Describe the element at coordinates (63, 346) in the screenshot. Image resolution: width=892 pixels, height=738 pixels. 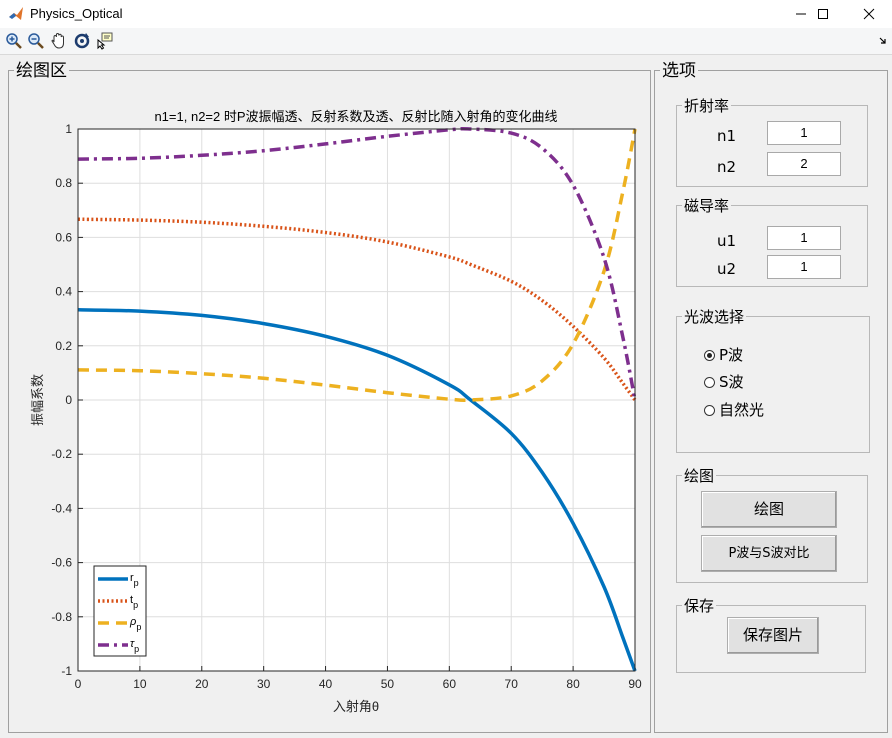
I see `y-tick-label: 0.2` at that location.